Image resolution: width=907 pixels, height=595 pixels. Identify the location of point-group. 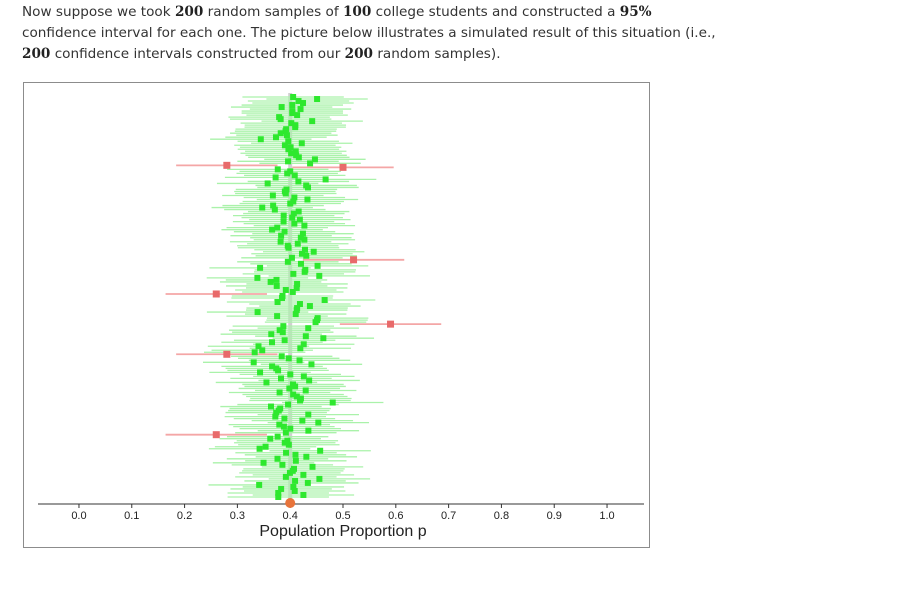
(303, 297).